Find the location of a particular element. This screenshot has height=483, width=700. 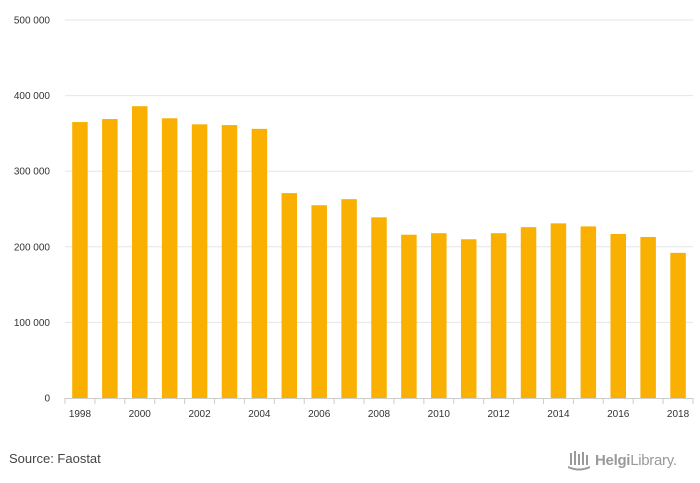

x-tick-label: 2012 is located at coordinates (498, 414).